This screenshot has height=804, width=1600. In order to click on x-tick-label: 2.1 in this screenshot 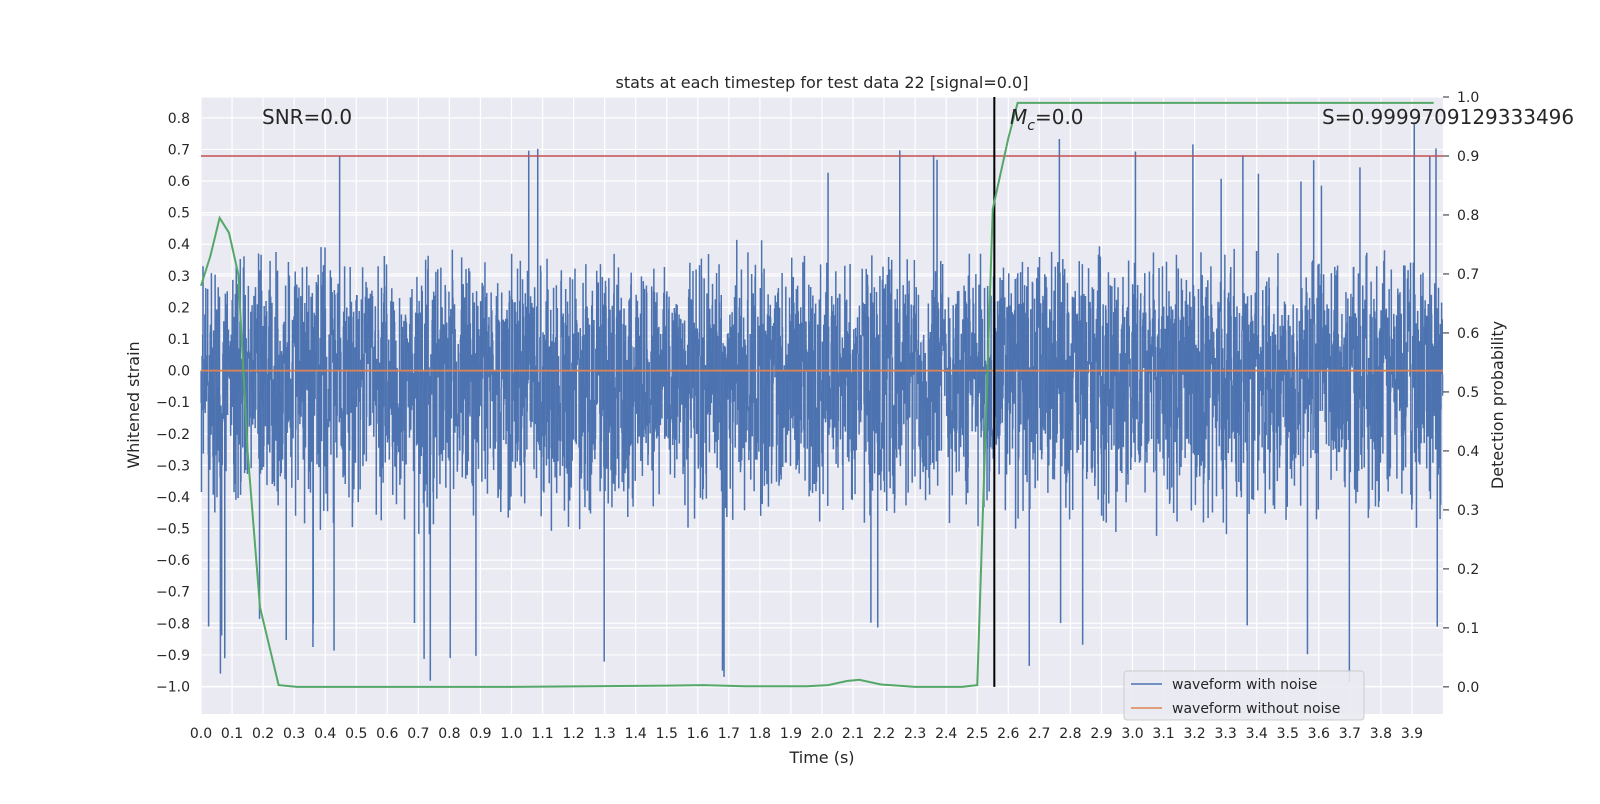, I will do `click(853, 734)`.